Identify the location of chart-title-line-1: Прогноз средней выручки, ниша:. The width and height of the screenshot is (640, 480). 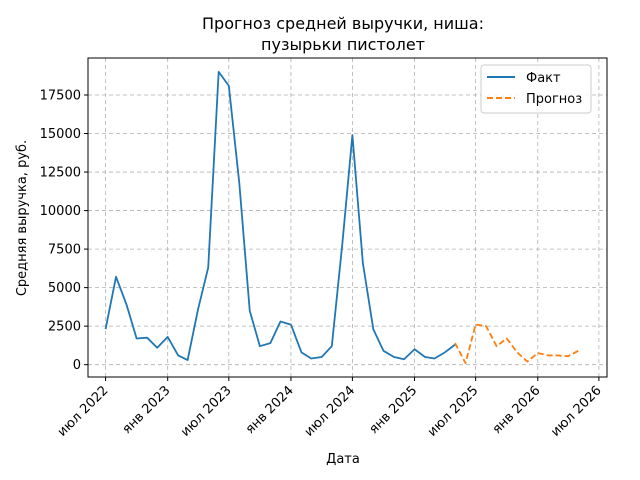
(343, 23).